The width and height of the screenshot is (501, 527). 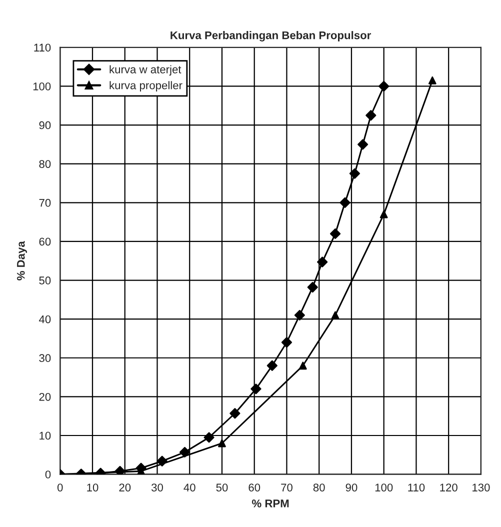 I want to click on x-tick-label: 40, so click(x=190, y=488).